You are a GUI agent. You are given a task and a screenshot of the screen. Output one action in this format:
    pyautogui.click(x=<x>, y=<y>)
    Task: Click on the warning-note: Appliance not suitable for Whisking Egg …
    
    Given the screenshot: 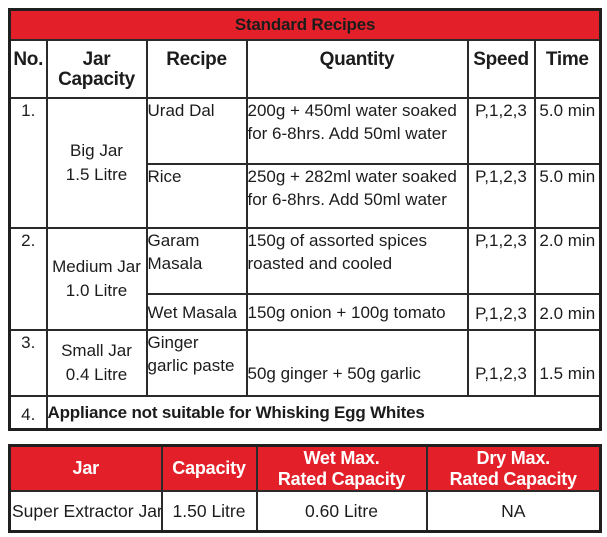 What is the action you would take?
    pyautogui.click(x=323, y=412)
    